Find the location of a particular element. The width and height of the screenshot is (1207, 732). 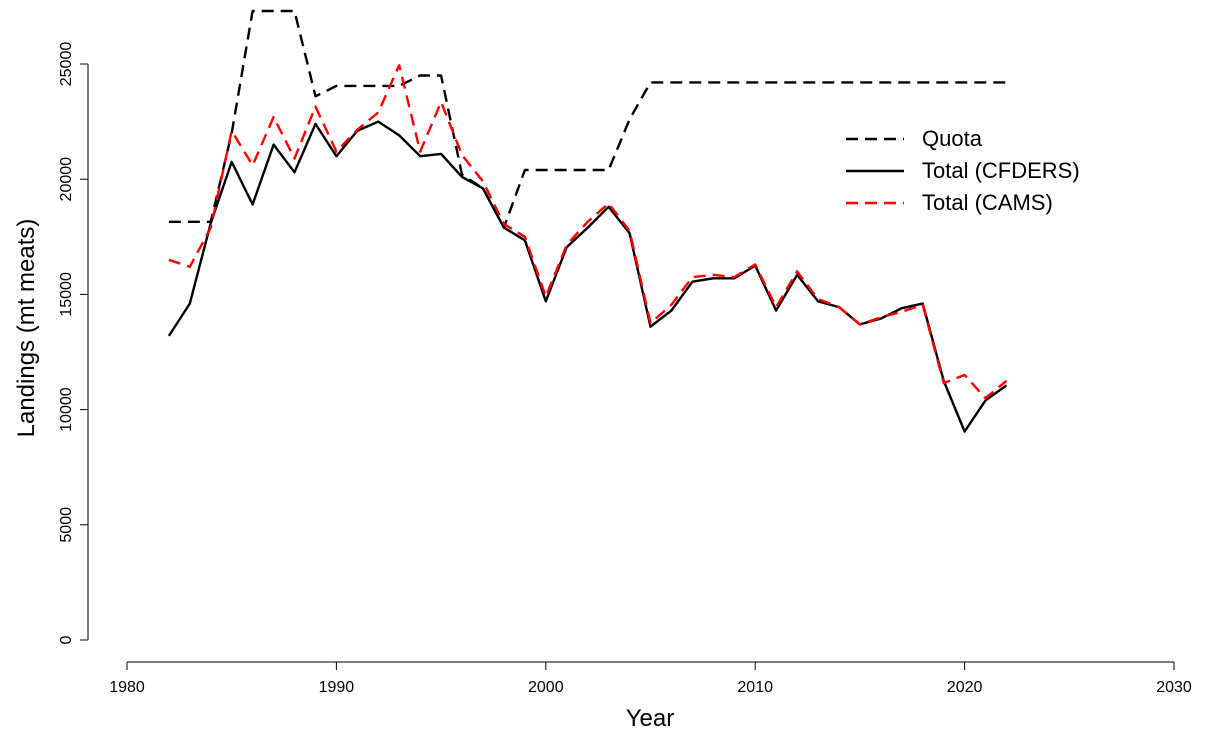

y-axis-title: Landings (mt meats) is located at coordinates (26, 328).